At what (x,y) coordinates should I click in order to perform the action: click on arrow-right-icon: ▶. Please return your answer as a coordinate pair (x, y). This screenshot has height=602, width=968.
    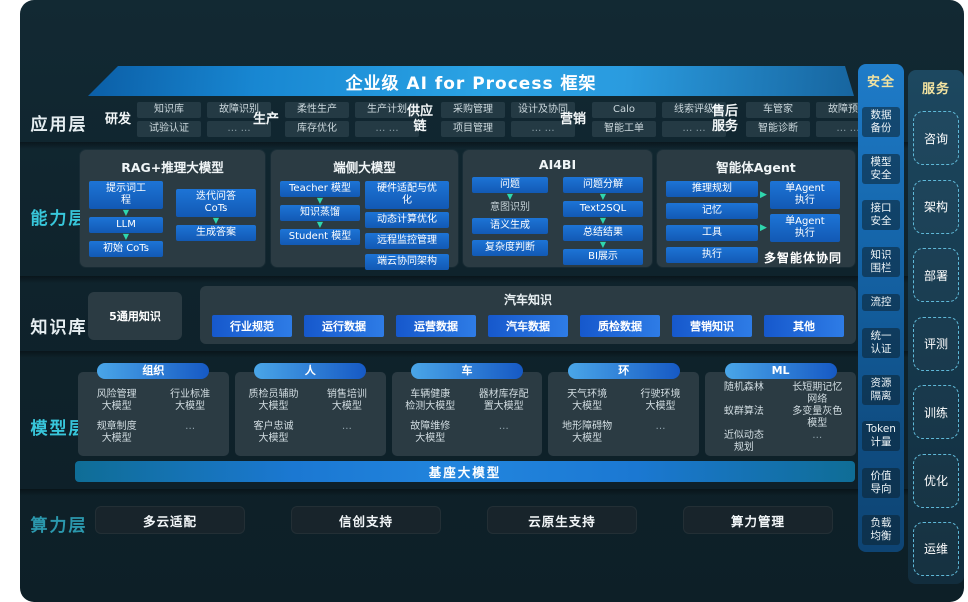
    Looking at the image, I should click on (763, 195).